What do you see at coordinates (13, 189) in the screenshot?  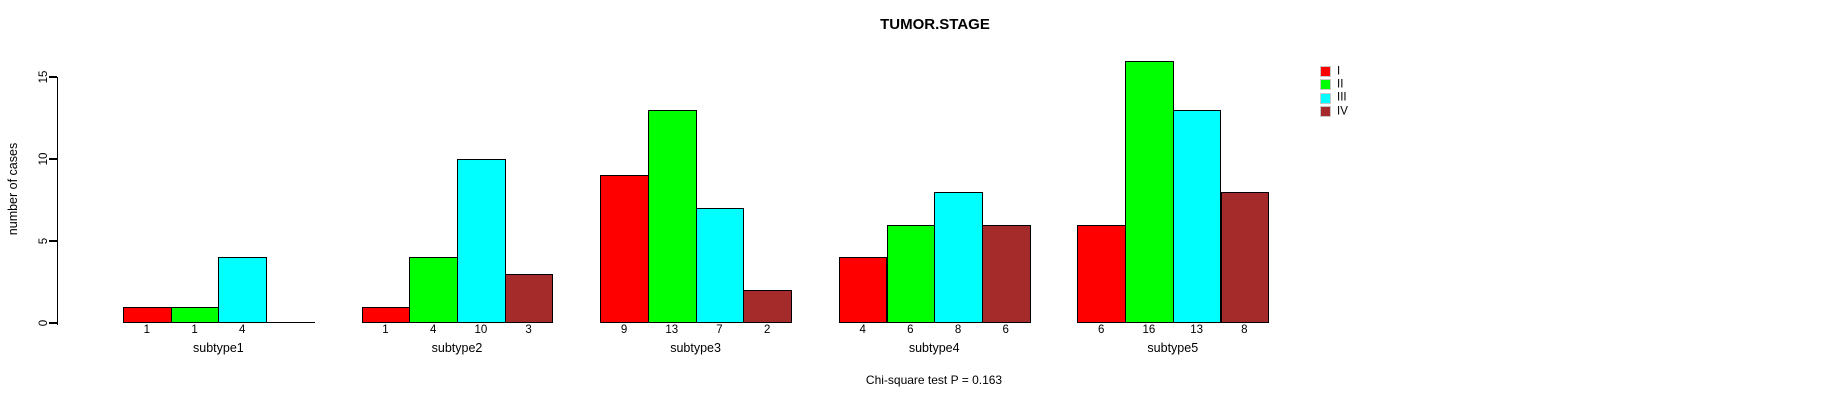 I see `y-axis-label: number of cases` at bounding box center [13, 189].